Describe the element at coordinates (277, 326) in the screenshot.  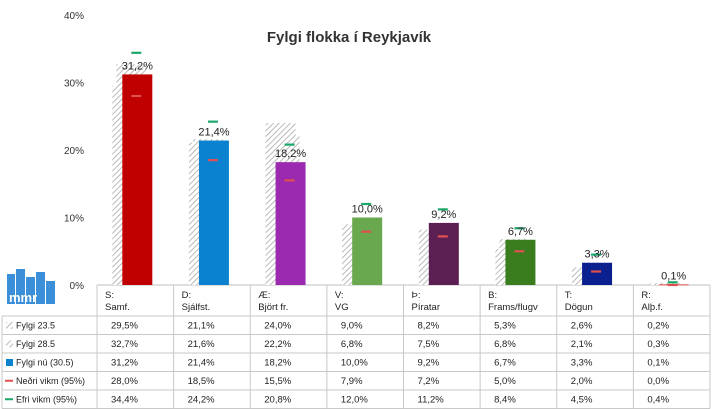
I see `table-cell: 24,0%` at that location.